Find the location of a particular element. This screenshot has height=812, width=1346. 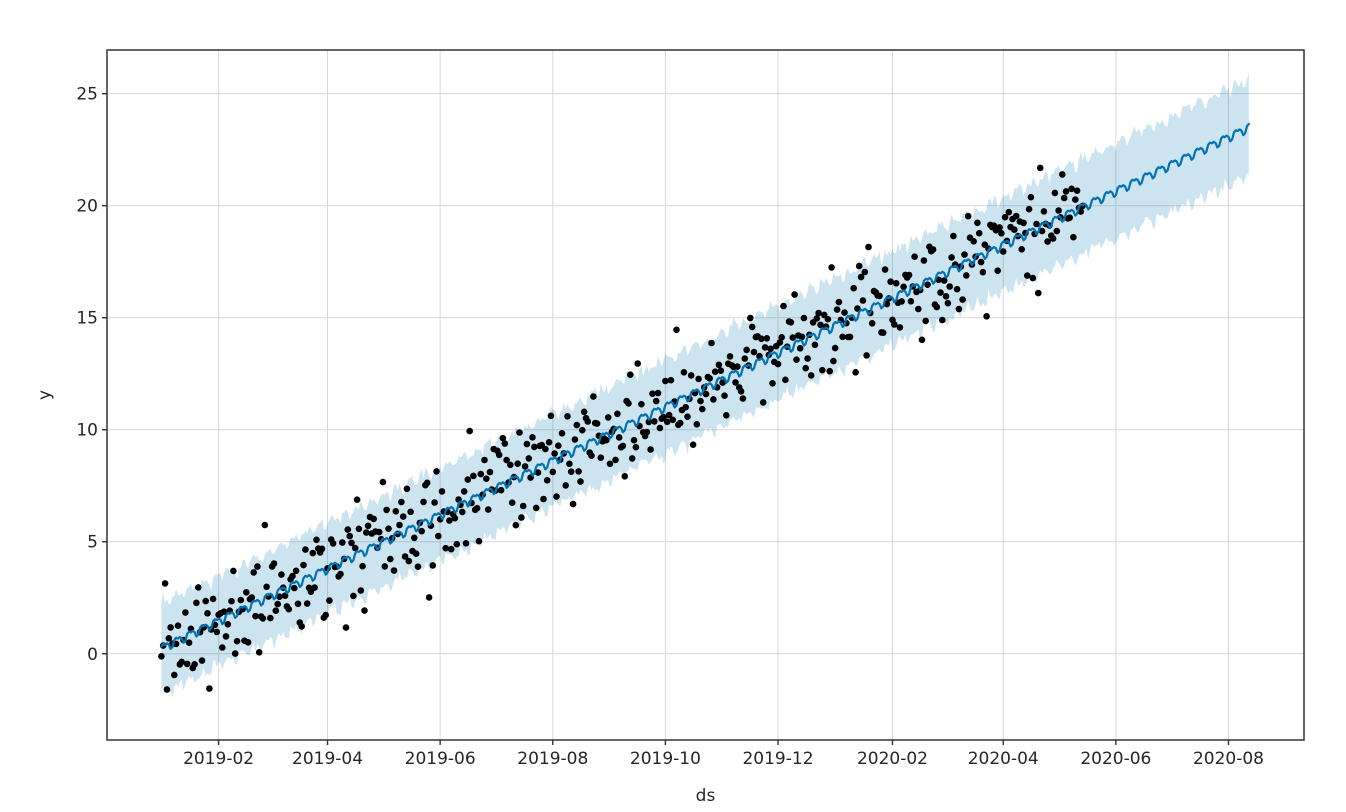

y-tick-label: 15 is located at coordinates (87, 319).